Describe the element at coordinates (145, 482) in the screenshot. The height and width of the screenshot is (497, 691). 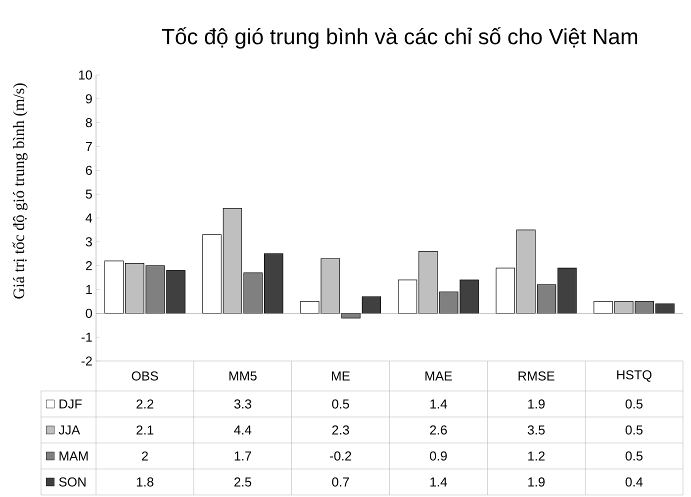
I see `data-label: 1.8` at that location.